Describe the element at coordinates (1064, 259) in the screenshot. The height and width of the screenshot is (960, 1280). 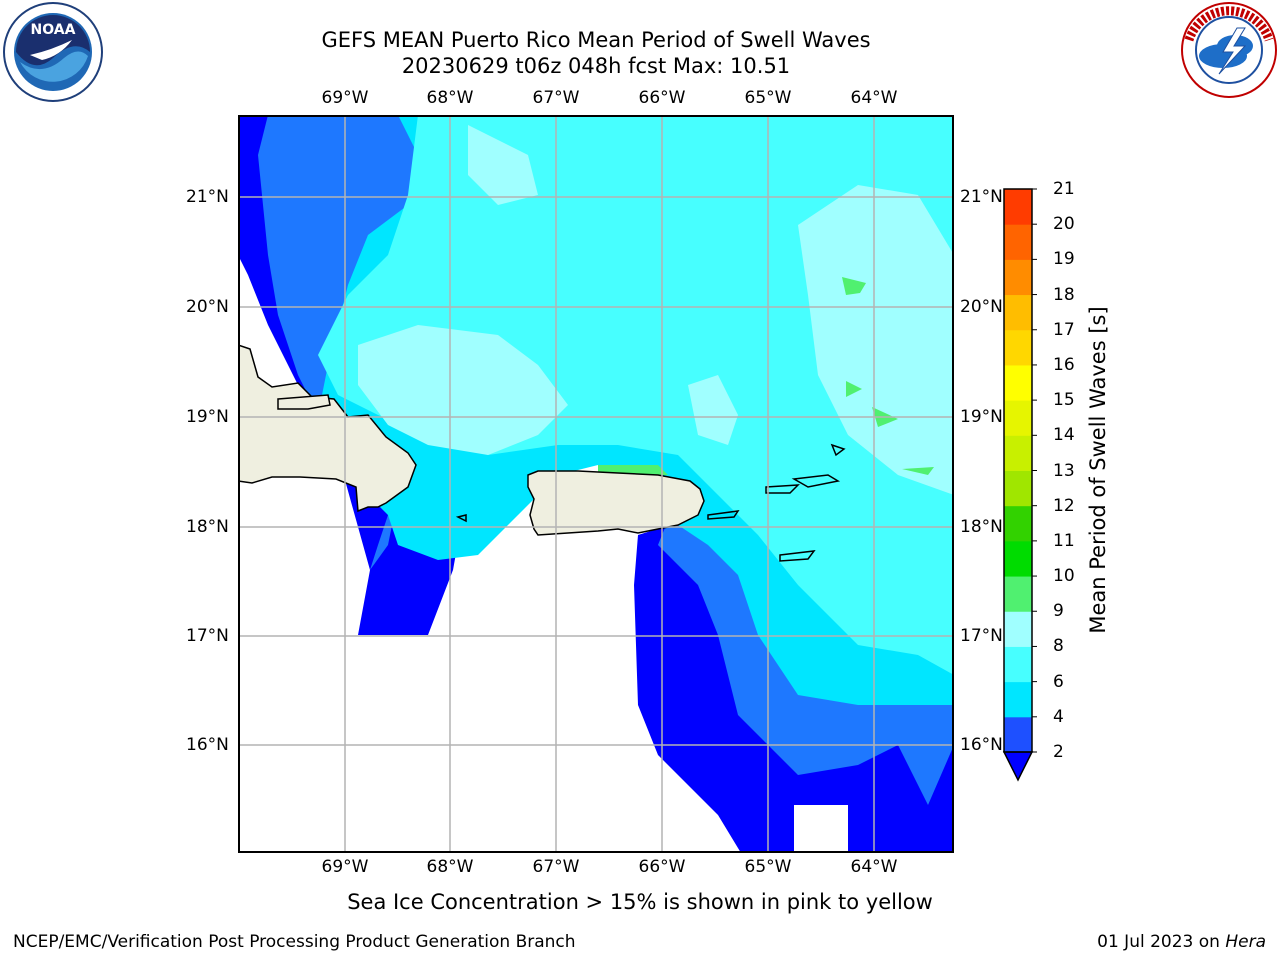
I see `colorbar-tick-label: 19` at that location.